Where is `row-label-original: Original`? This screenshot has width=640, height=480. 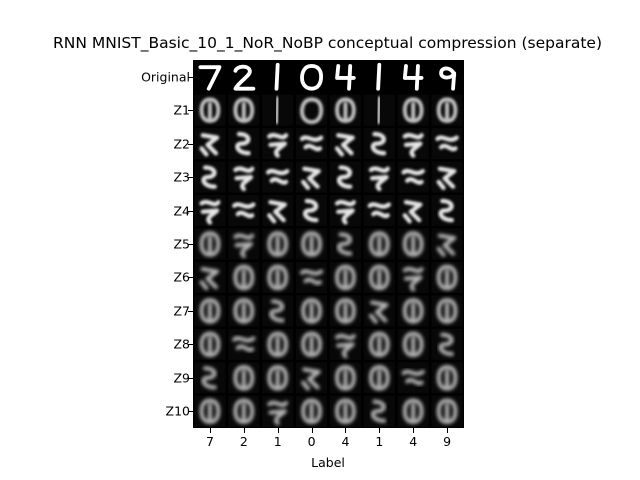 row-label-original: Original is located at coordinates (165, 77).